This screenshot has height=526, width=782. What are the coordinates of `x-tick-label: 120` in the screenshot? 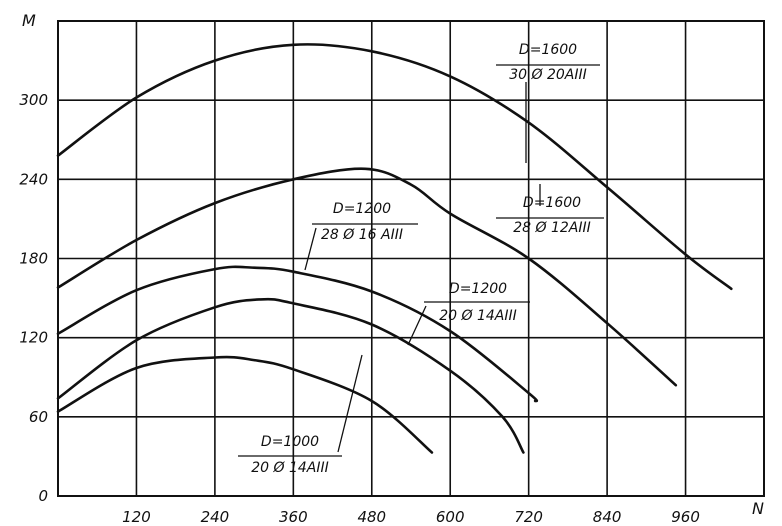 It's located at (136, 517).